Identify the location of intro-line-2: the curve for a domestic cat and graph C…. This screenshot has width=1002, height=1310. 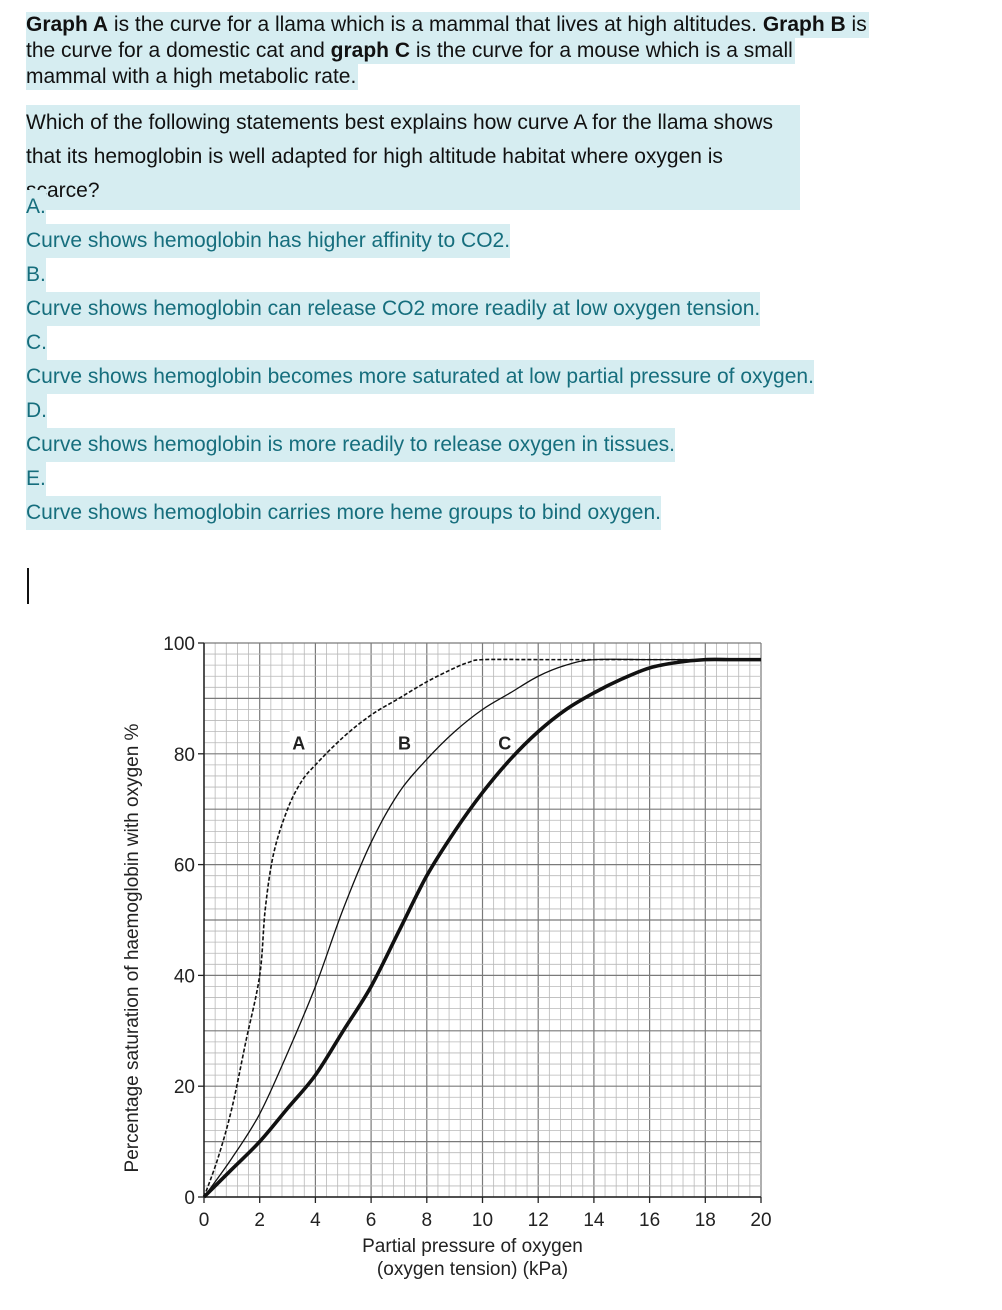
(410, 51).